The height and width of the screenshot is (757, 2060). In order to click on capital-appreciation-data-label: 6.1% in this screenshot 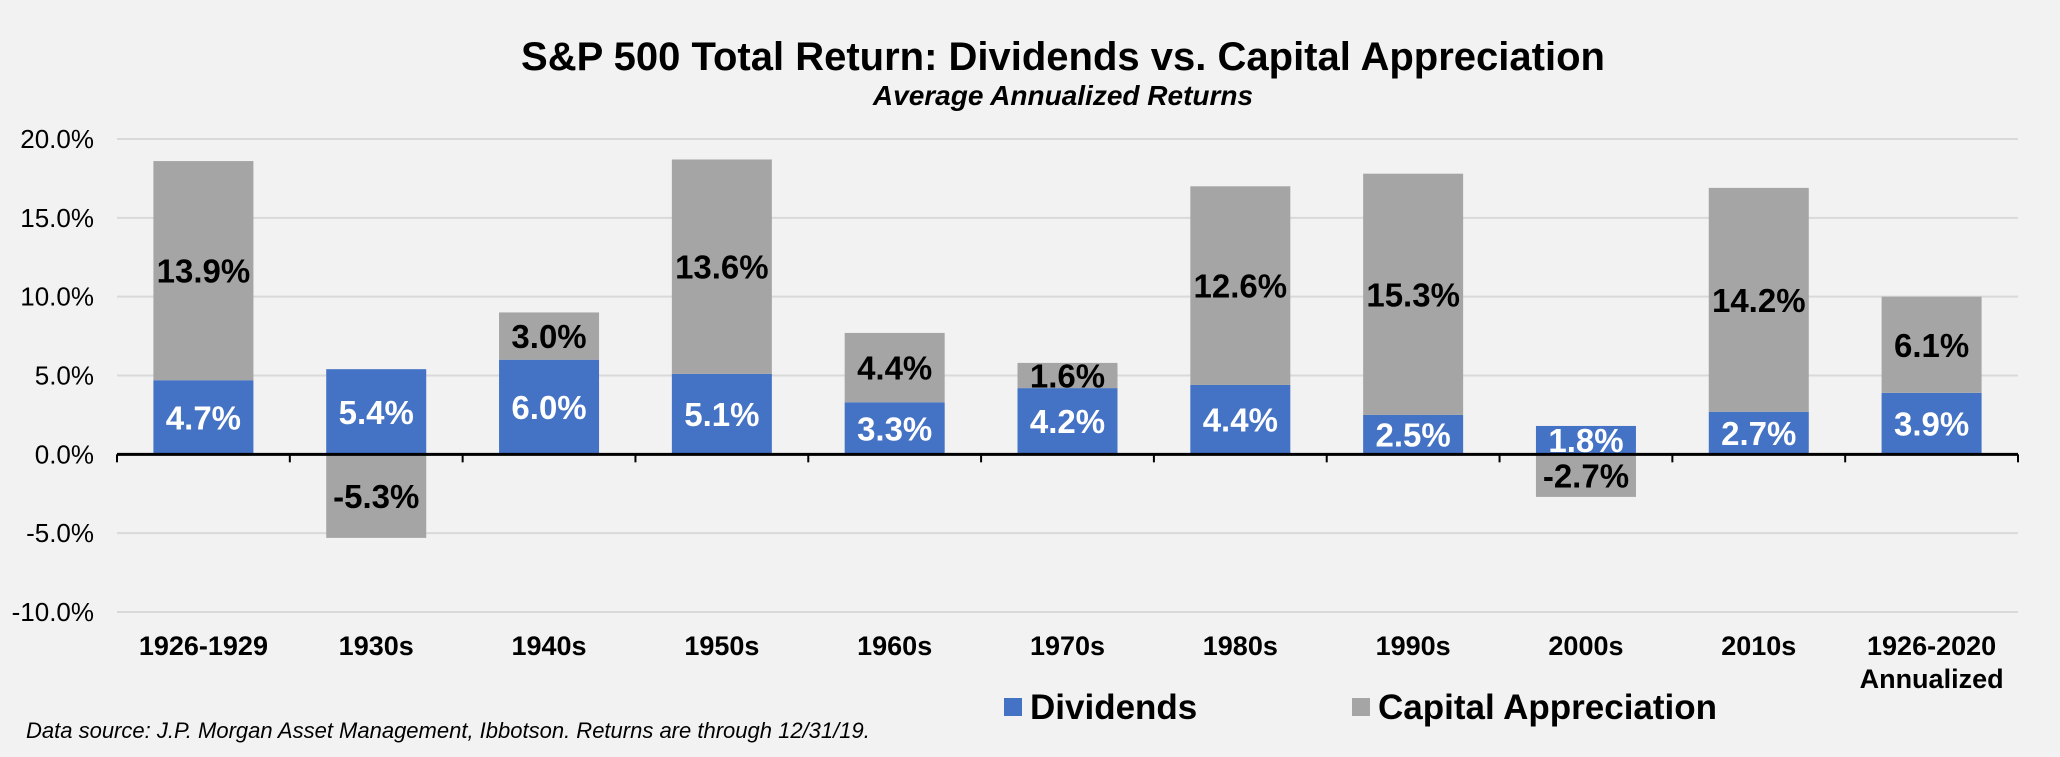, I will do `click(1931, 345)`.